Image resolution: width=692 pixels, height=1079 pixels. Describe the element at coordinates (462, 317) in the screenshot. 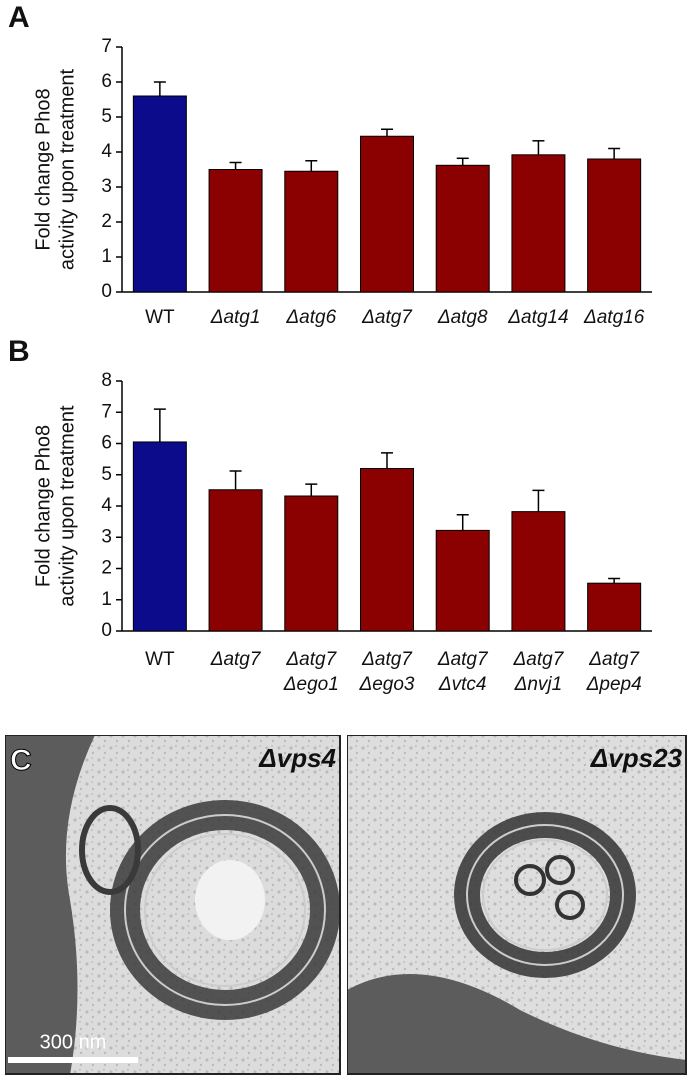

I see `x-tick-label: Δatg8` at that location.